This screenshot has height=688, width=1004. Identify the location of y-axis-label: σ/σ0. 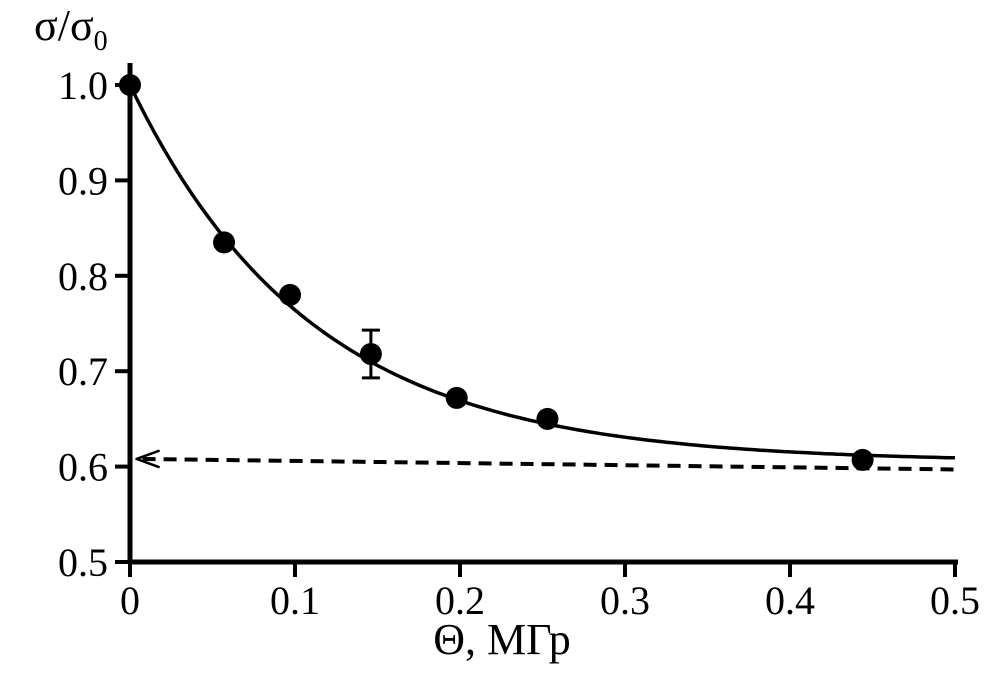
(71, 29).